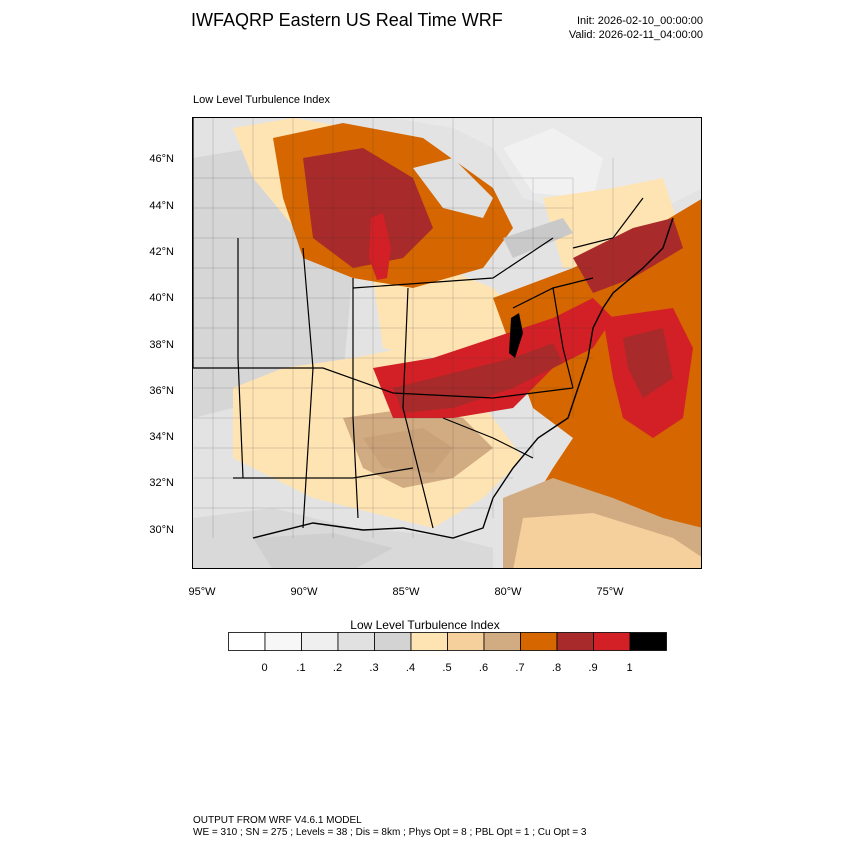 This screenshot has width=850, height=850. Describe the element at coordinates (337, 668) in the screenshot. I see `colorbar-tick-label: .2` at that location.